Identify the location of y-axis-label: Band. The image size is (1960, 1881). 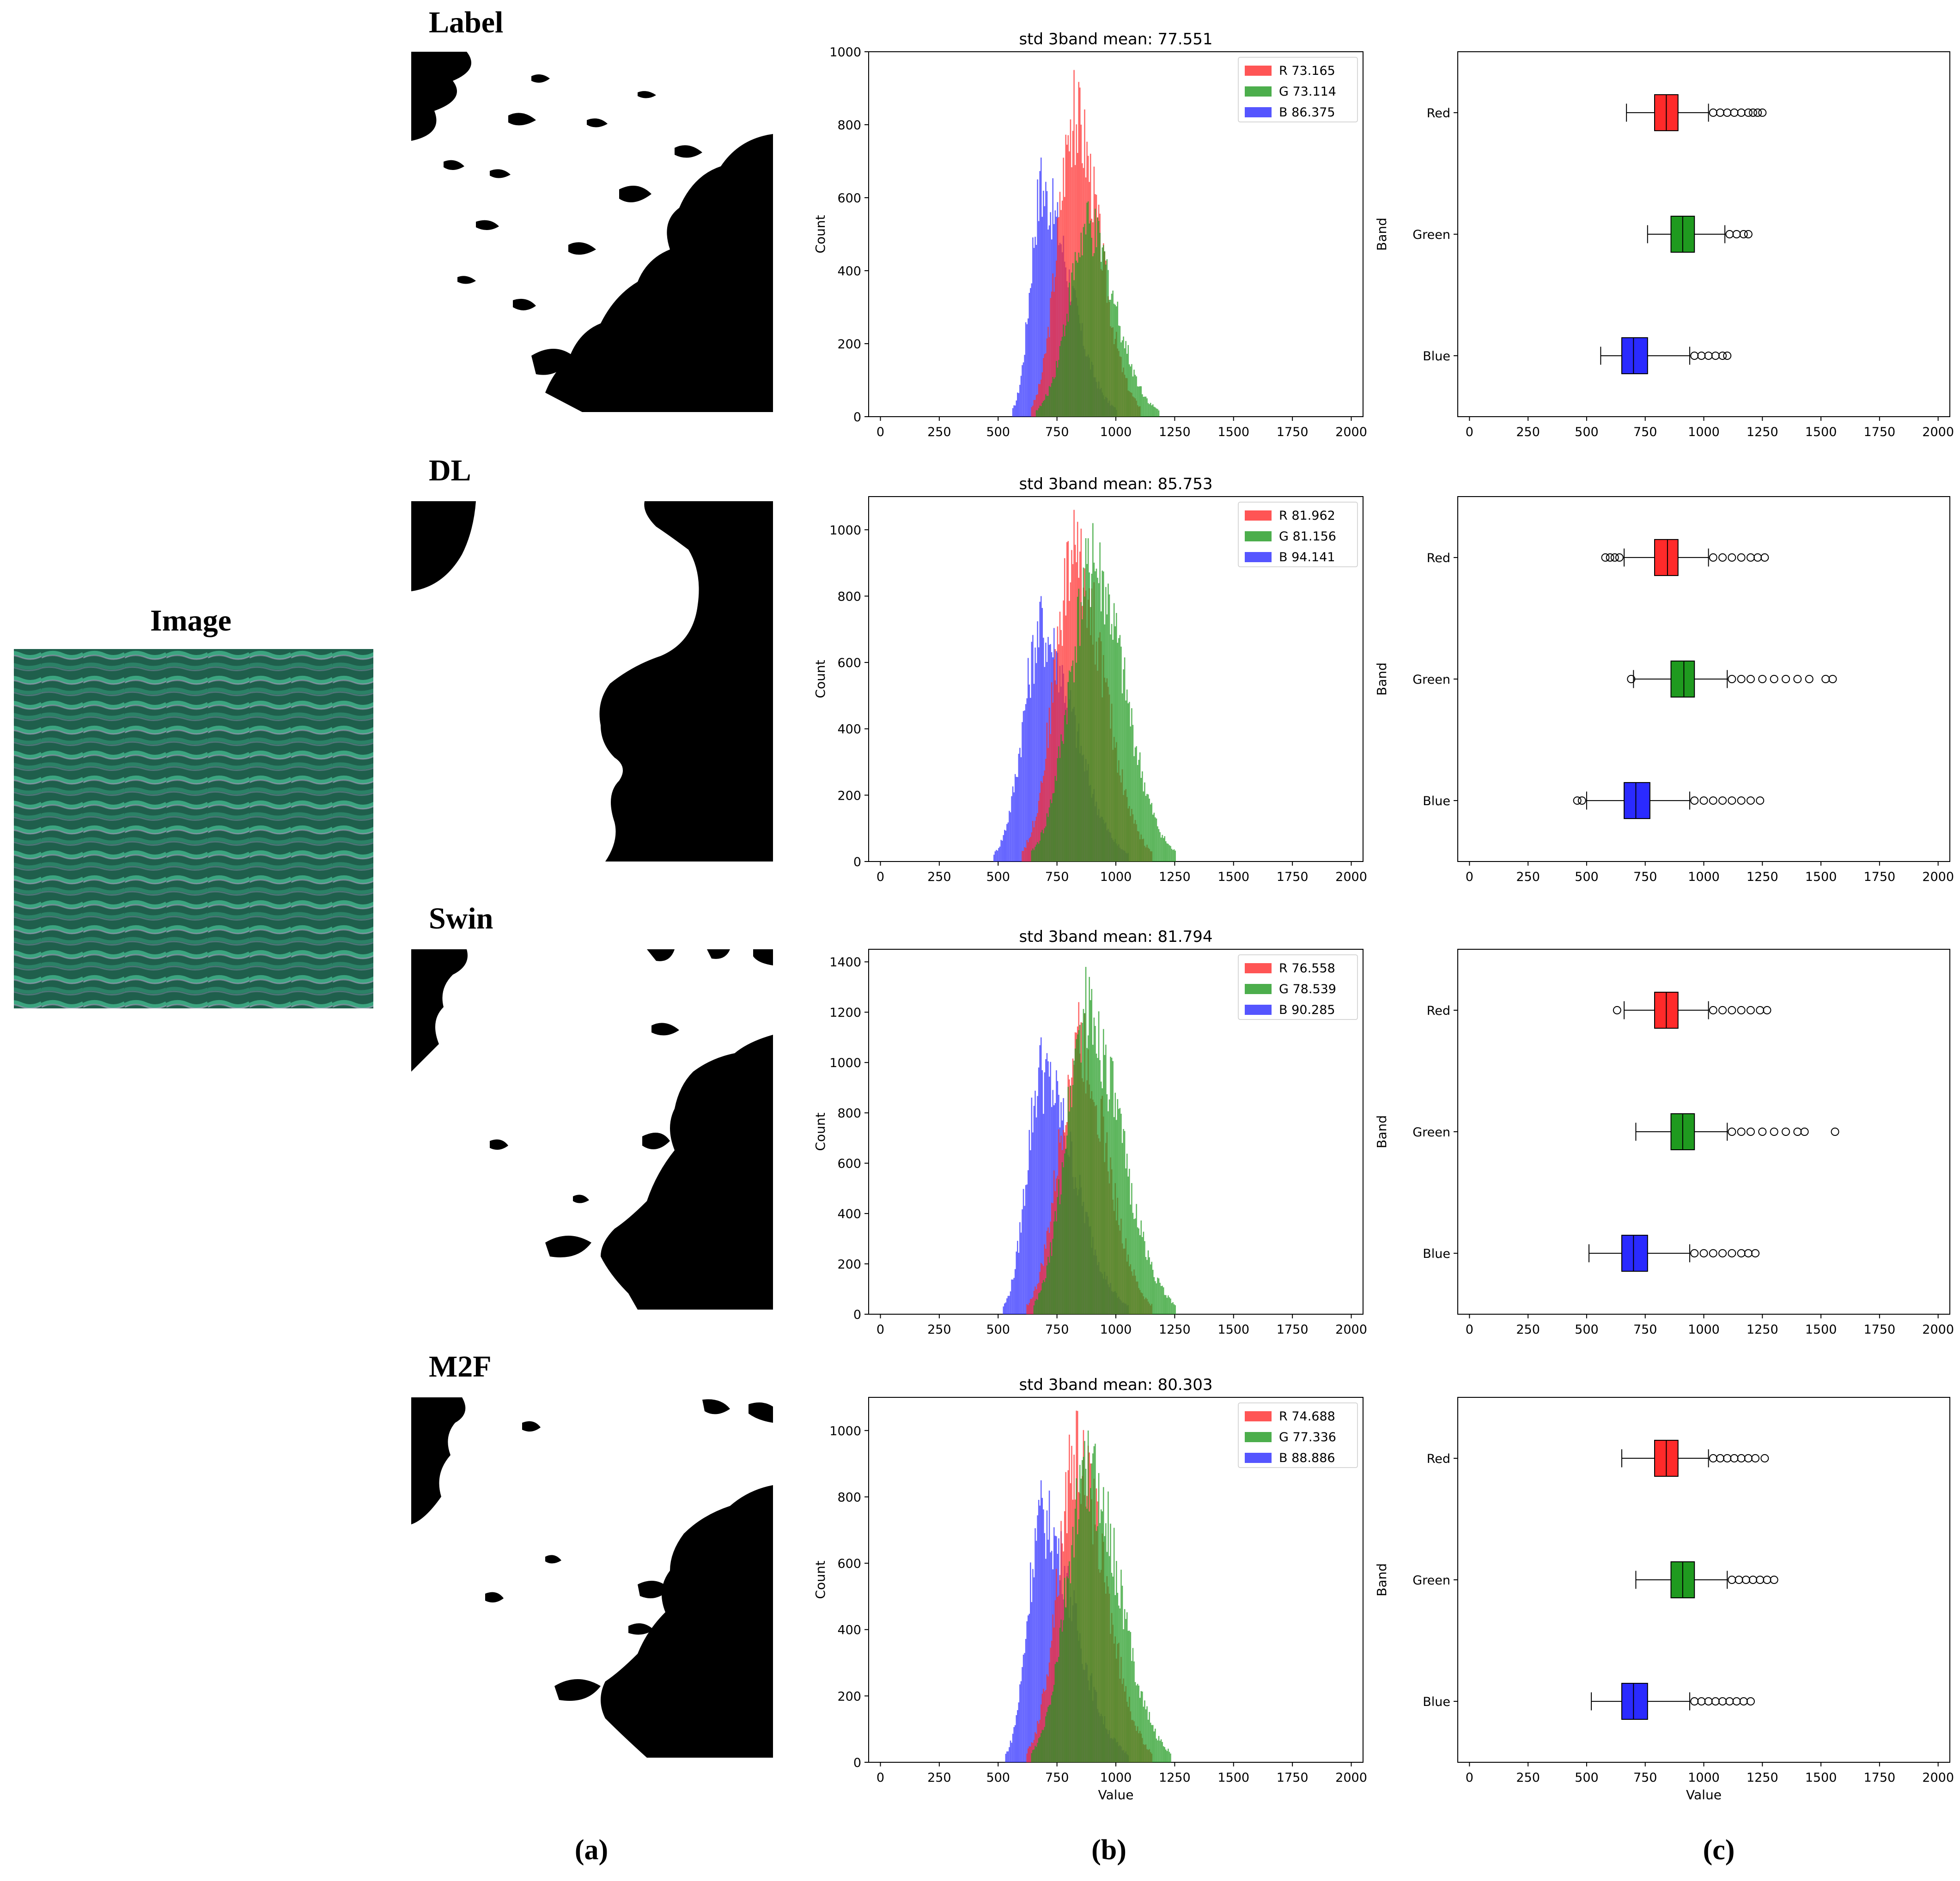
(1381, 1131).